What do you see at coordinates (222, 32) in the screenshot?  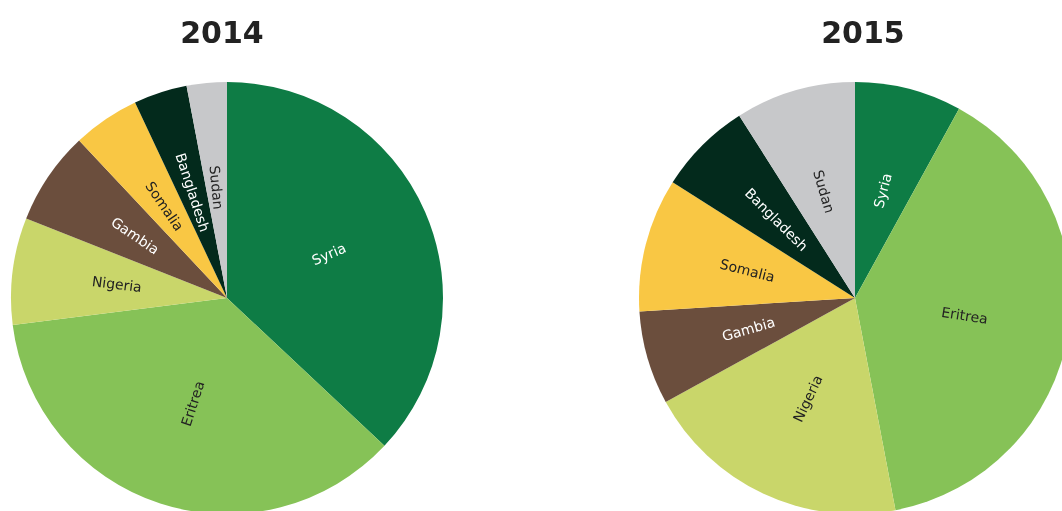 I see `chart-title: 2014` at bounding box center [222, 32].